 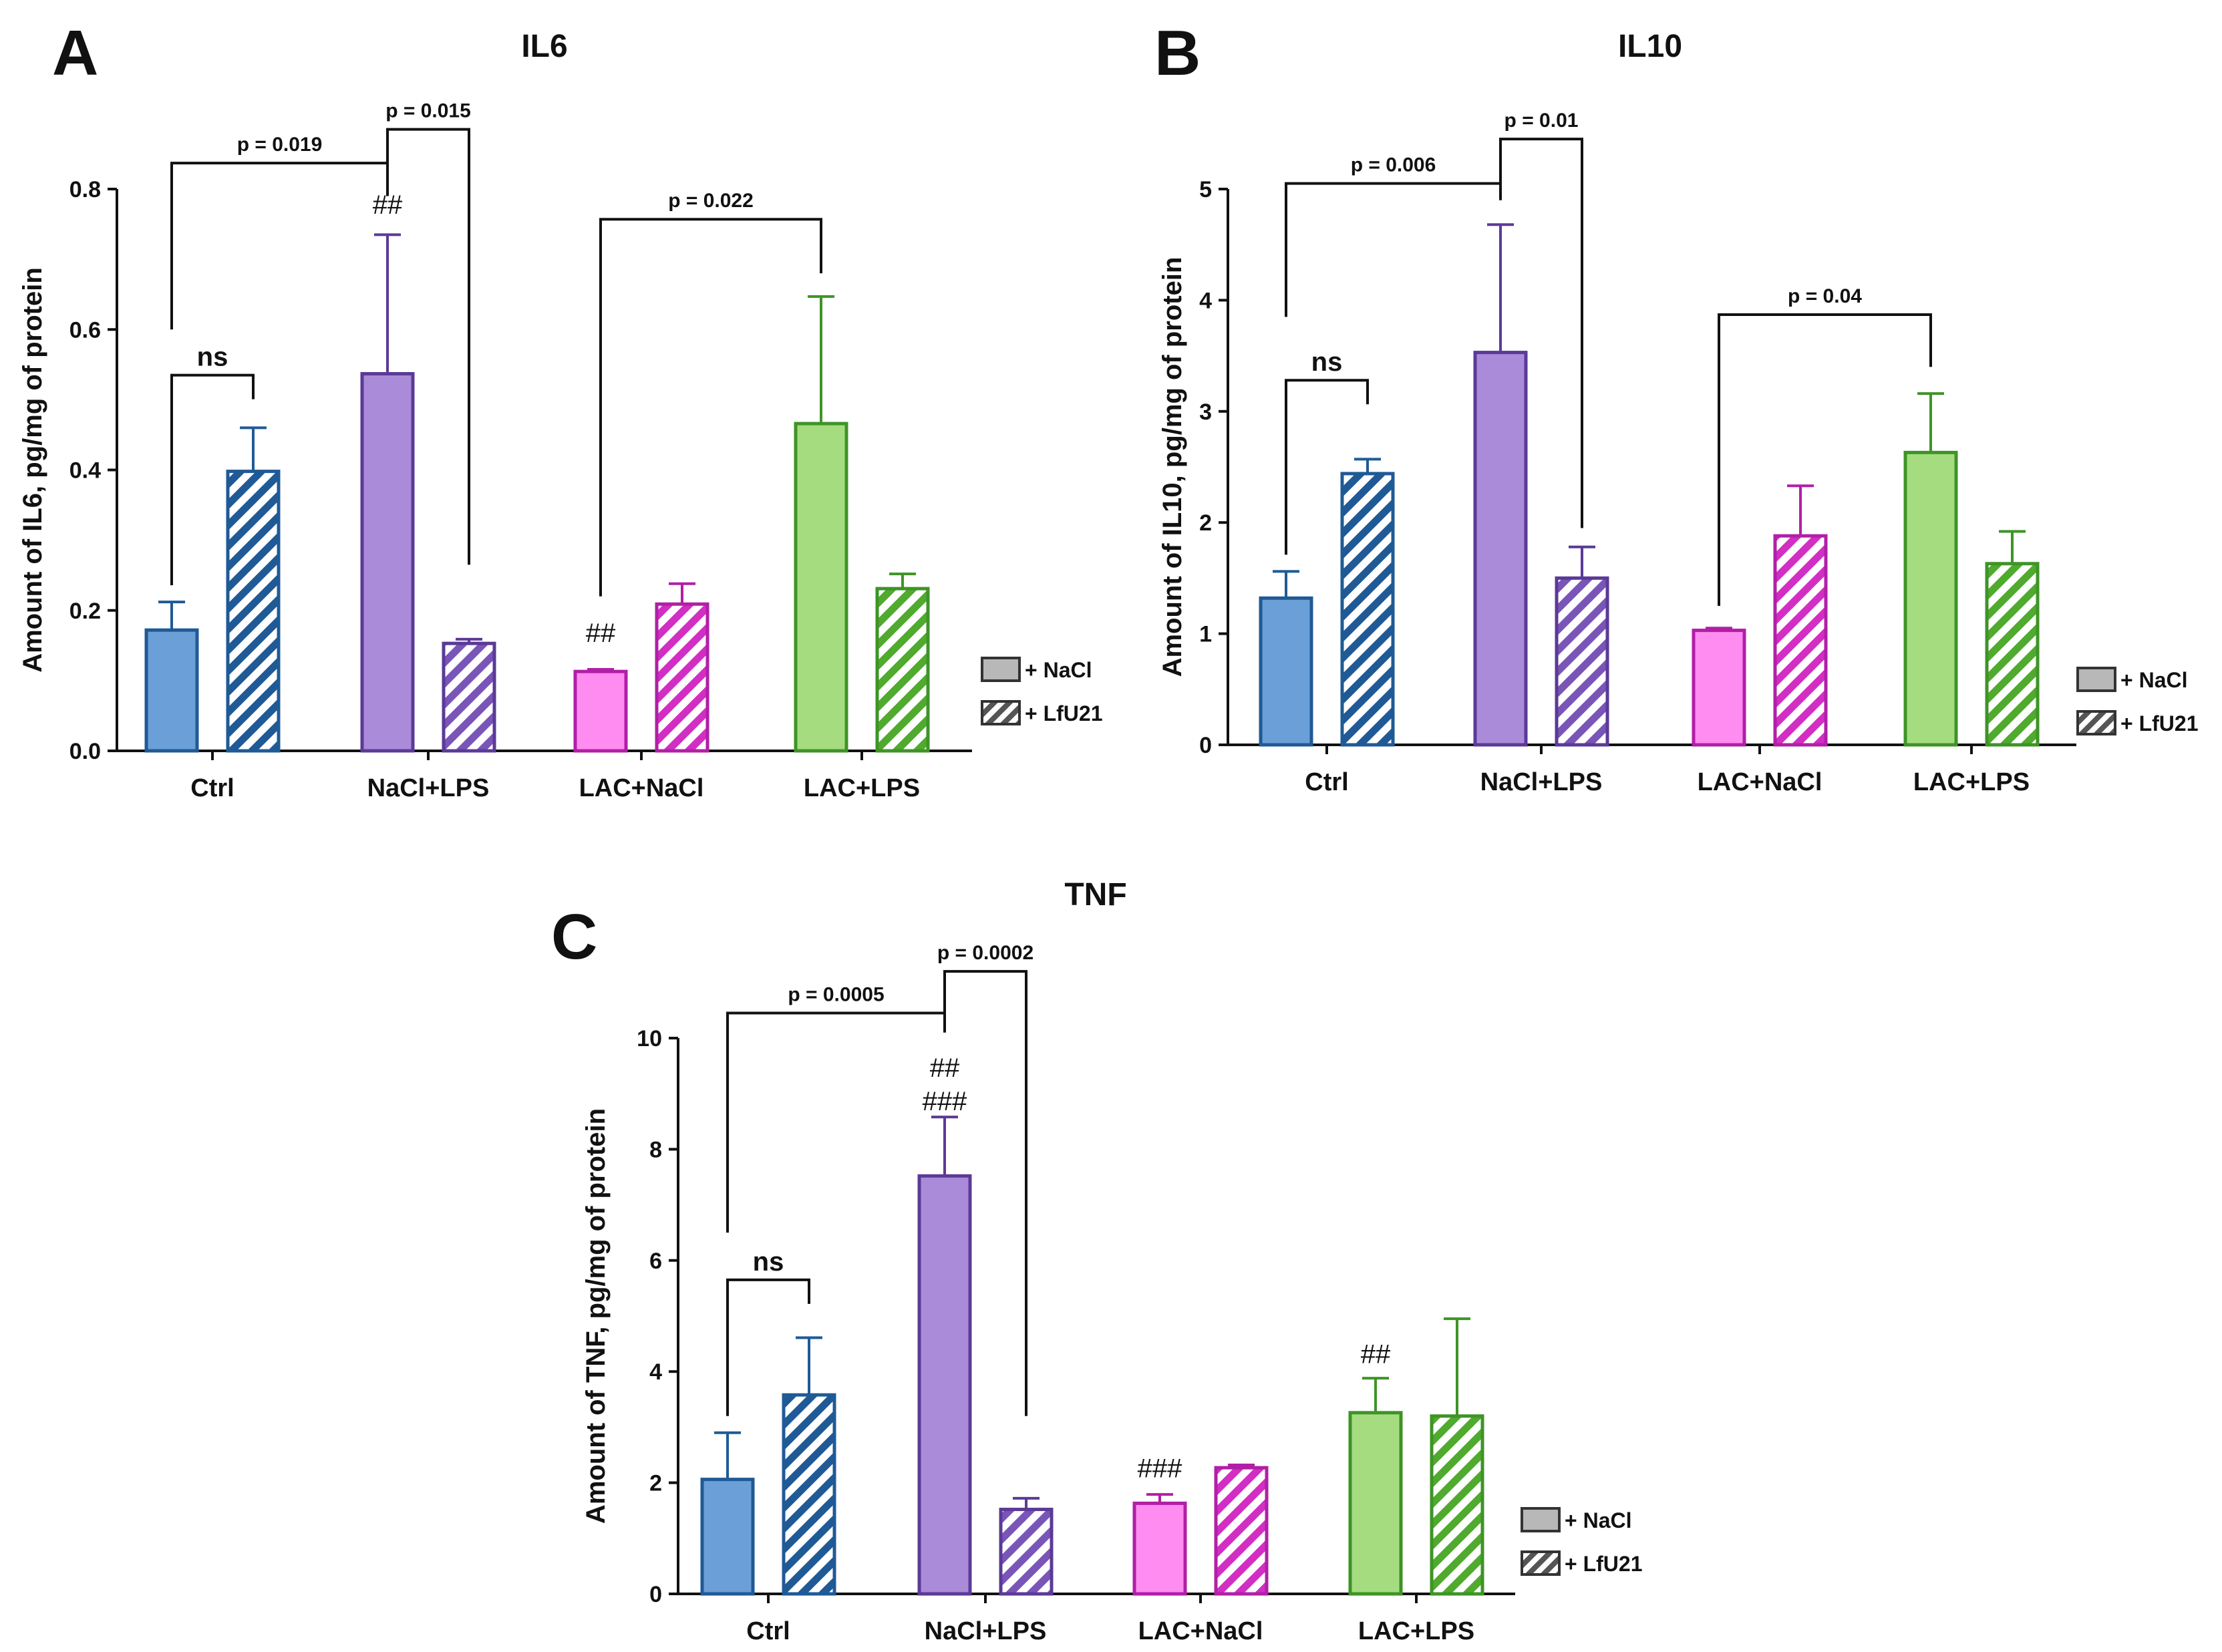 What do you see at coordinates (1542, 121) in the screenshot?
I see `significance-label: p = 0.01` at bounding box center [1542, 121].